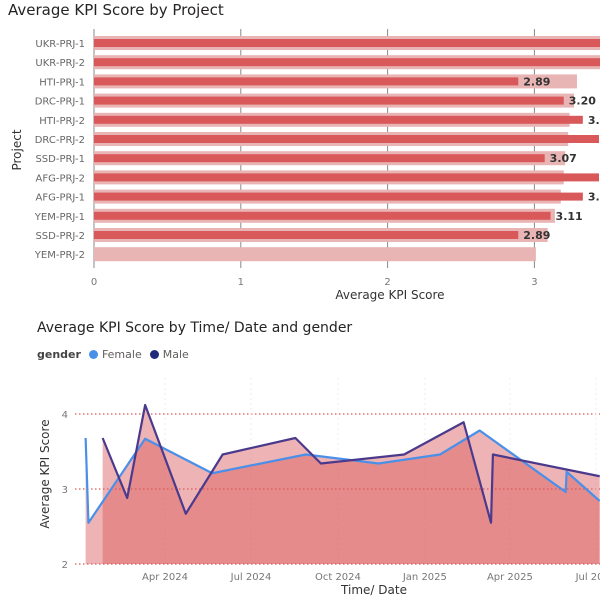 Image resolution: width=600 pixels, height=600 pixels. I want to click on x-tick-label: Oct 2024, so click(338, 577).